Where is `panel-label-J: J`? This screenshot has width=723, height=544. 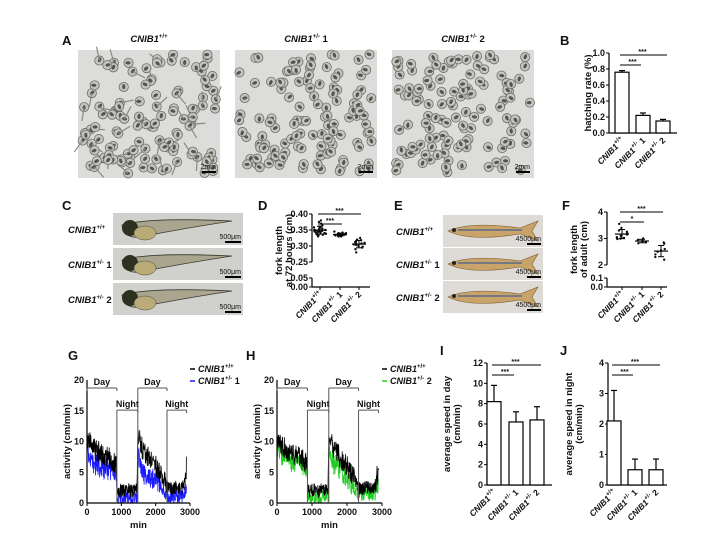 panel-label-J: J is located at coordinates (563, 350).